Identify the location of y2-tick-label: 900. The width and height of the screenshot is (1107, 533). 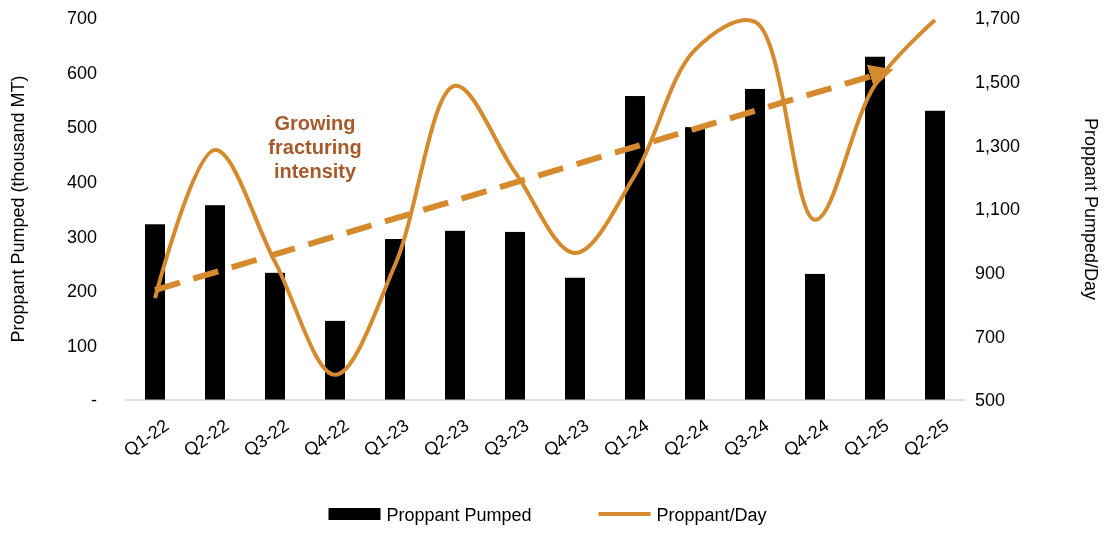
(990, 272).